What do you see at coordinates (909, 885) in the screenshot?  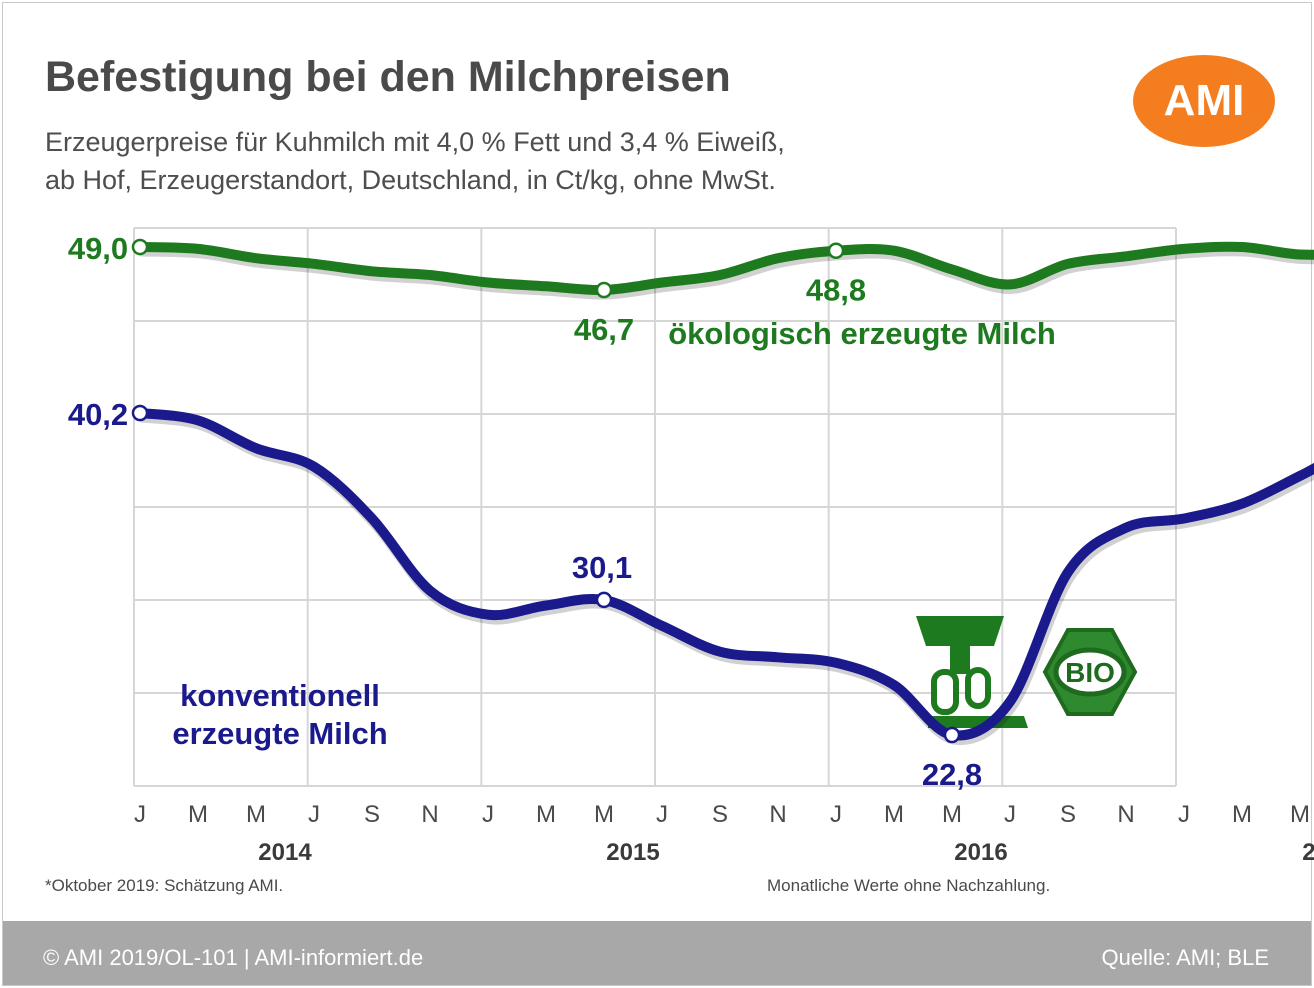 I see `footnote-monthly: Monatliche Werte ohne Nachzahlung.` at bounding box center [909, 885].